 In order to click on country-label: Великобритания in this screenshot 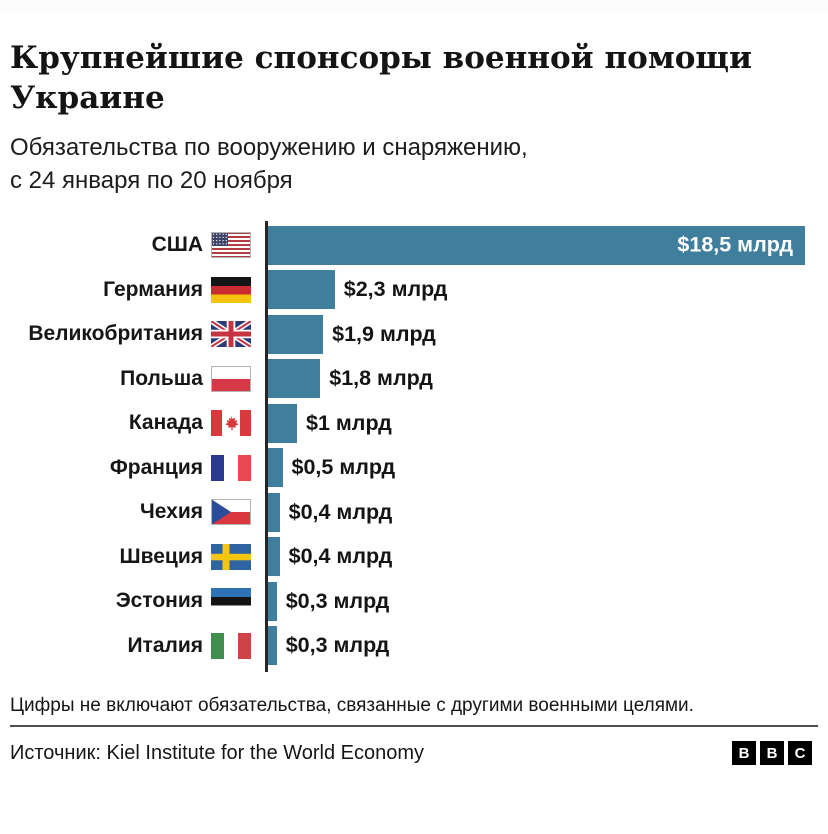, I will do `click(115, 334)`.